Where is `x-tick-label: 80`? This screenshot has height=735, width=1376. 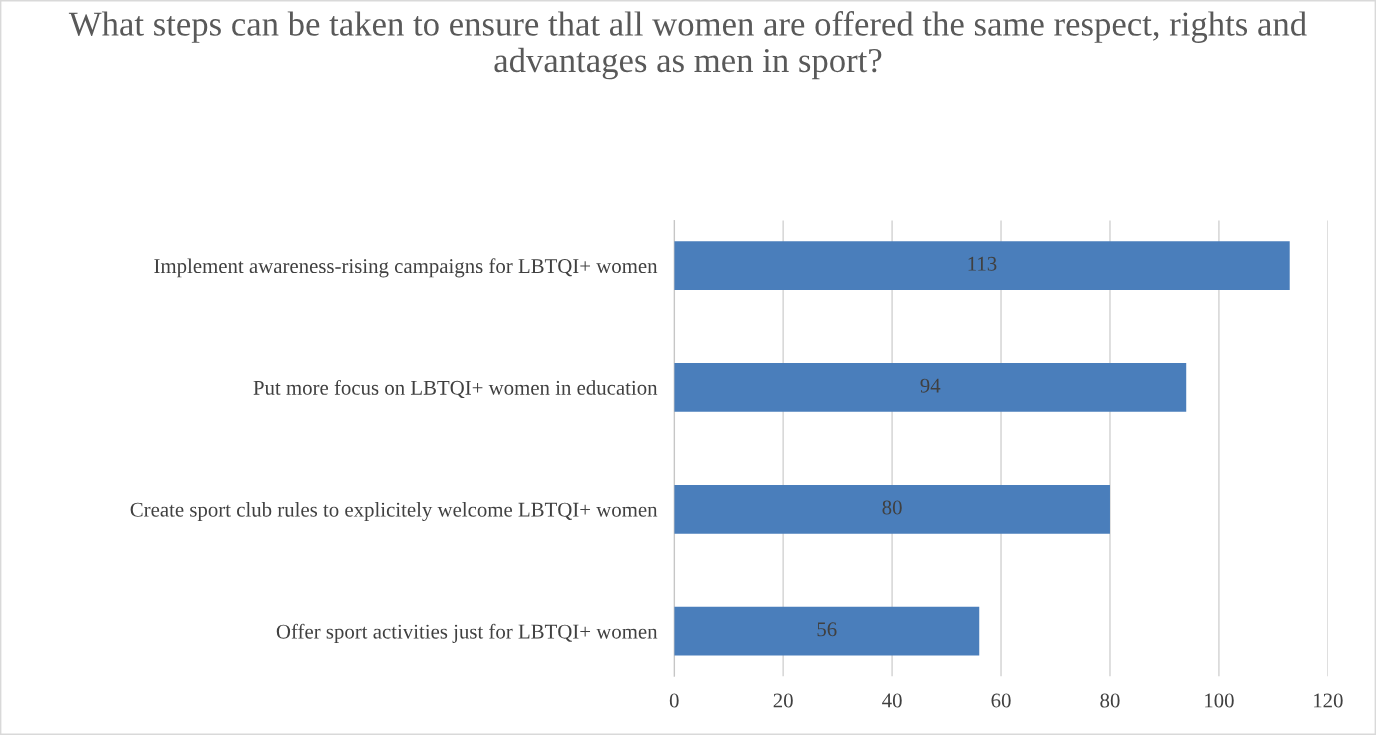
x-tick-label: 80 is located at coordinates (1110, 700).